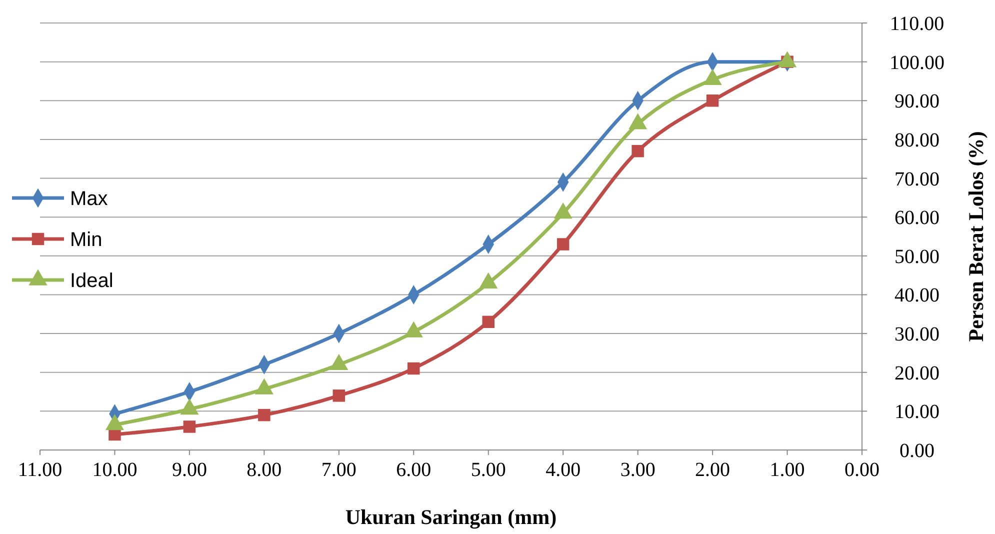 The width and height of the screenshot is (995, 534). What do you see at coordinates (917, 140) in the screenshot?
I see `y-tick-label: 80.00` at bounding box center [917, 140].